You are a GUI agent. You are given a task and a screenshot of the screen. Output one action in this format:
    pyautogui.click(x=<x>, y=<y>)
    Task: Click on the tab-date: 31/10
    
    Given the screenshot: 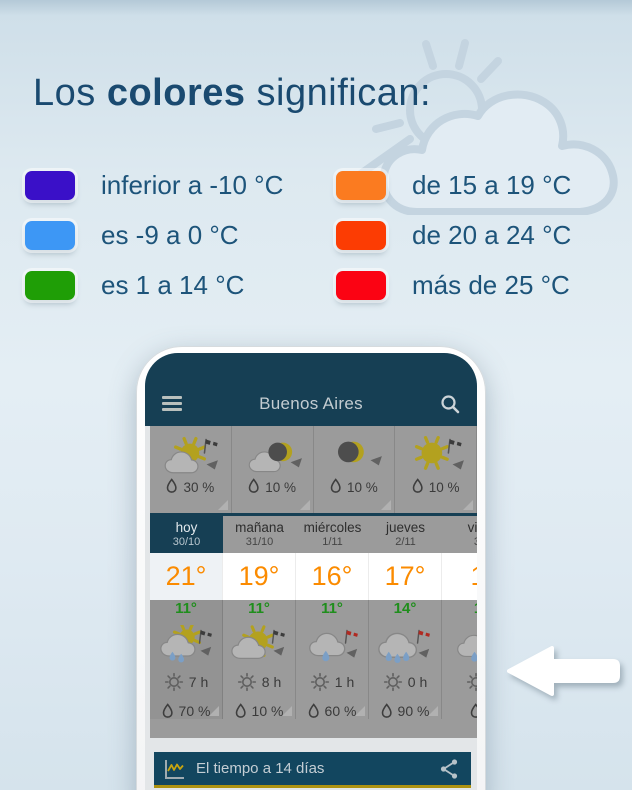 What is the action you would take?
    pyautogui.click(x=259, y=542)
    